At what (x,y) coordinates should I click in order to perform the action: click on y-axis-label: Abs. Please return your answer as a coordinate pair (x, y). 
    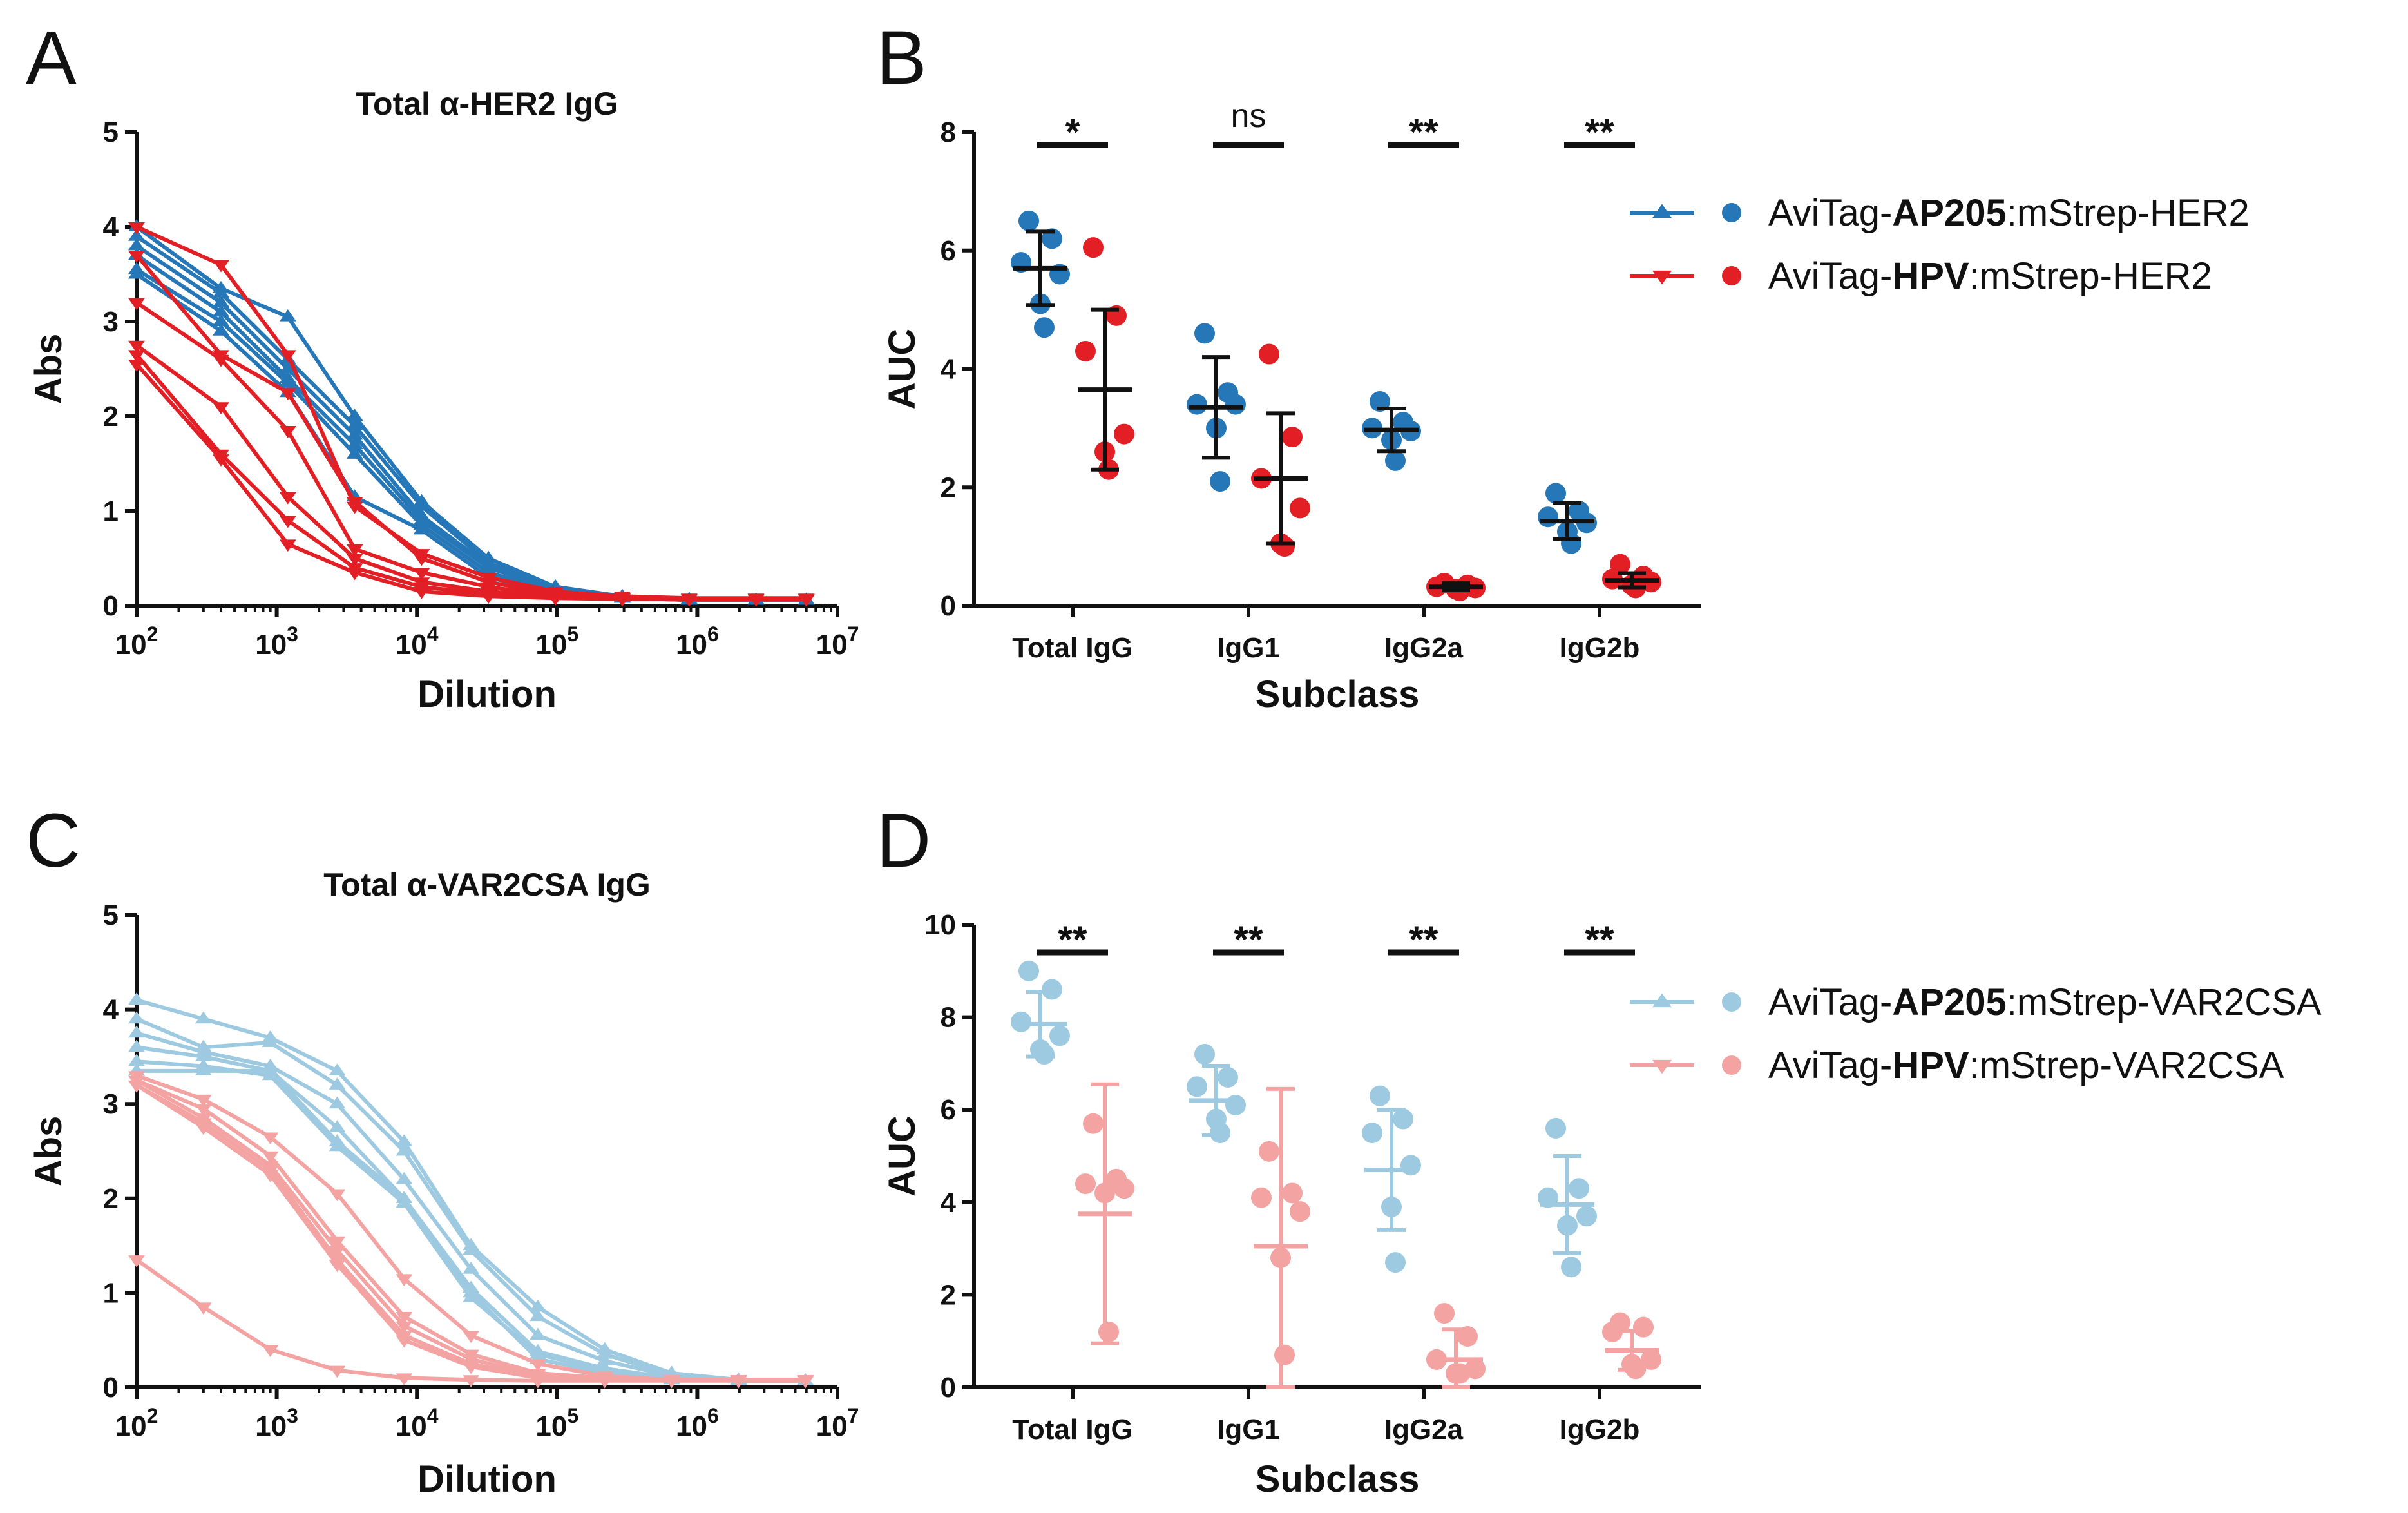
    Looking at the image, I should click on (49, 1151).